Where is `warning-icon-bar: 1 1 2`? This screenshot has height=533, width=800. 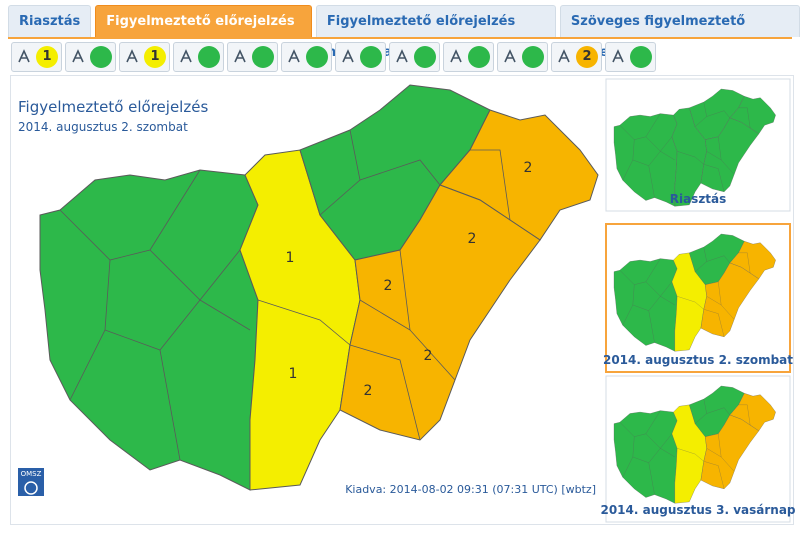 warning-icon-bar: 1 1 2 is located at coordinates (333, 57).